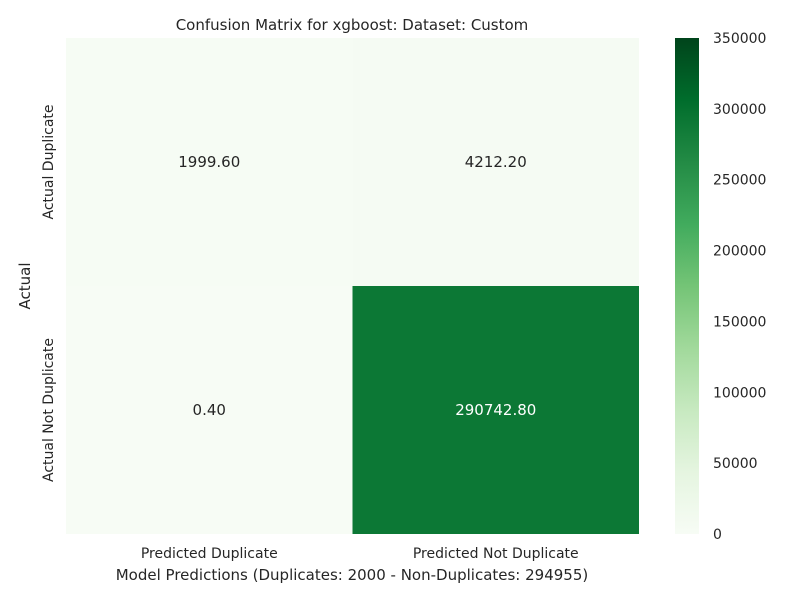 Image resolution: width=800 pixels, height=600 pixels. Describe the element at coordinates (739, 181) in the screenshot. I see `colorbar-tick-label: 250000` at that location.